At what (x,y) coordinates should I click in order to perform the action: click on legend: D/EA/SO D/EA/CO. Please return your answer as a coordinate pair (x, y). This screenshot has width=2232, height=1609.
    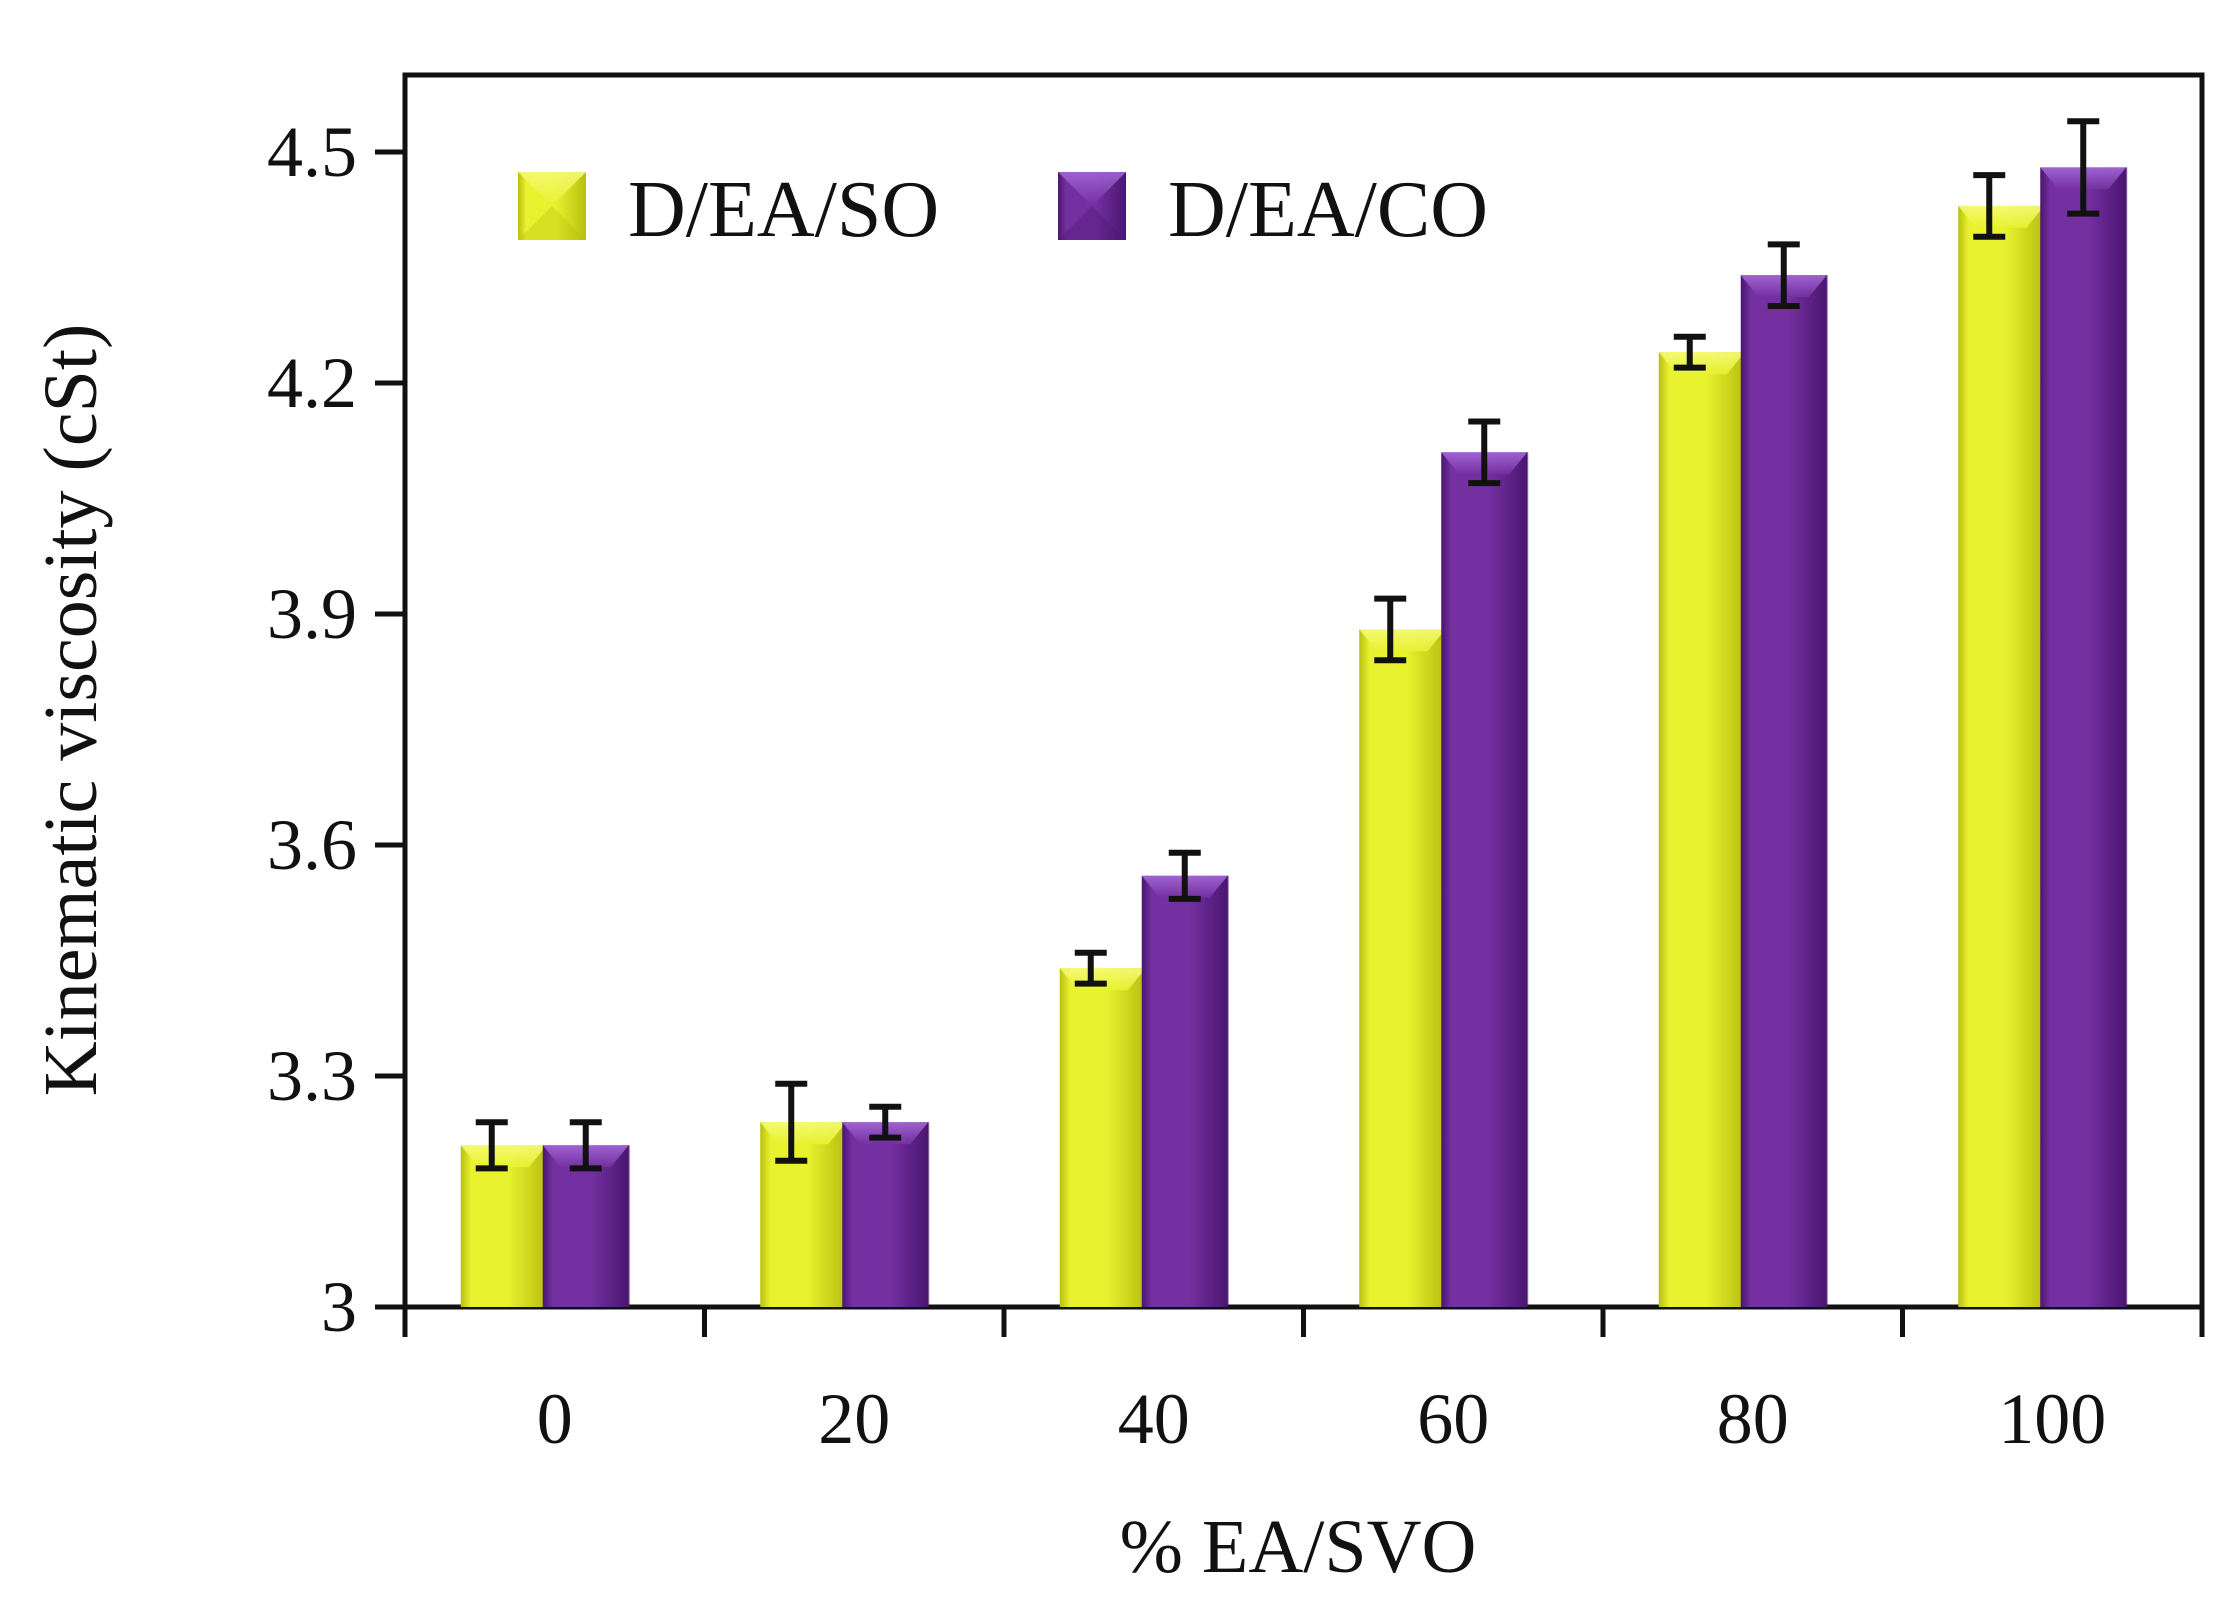
    Looking at the image, I should click on (1003, 210).